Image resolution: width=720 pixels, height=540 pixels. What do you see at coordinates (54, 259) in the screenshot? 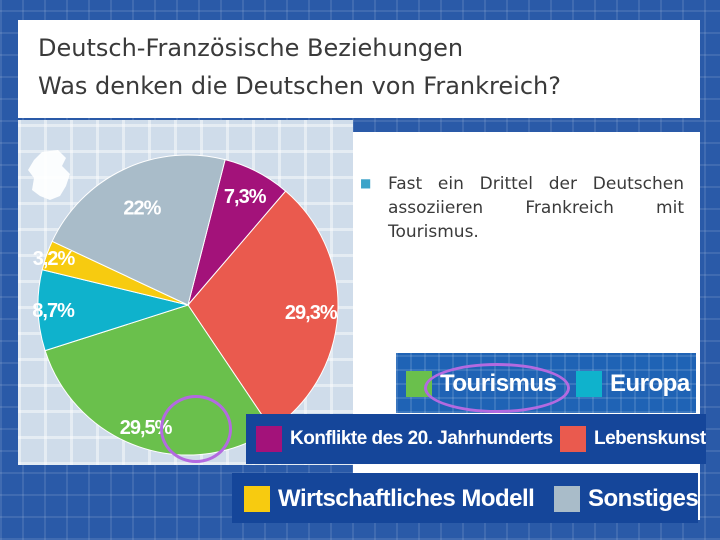
I see `pie-slice-label: 3,2%` at bounding box center [54, 259].